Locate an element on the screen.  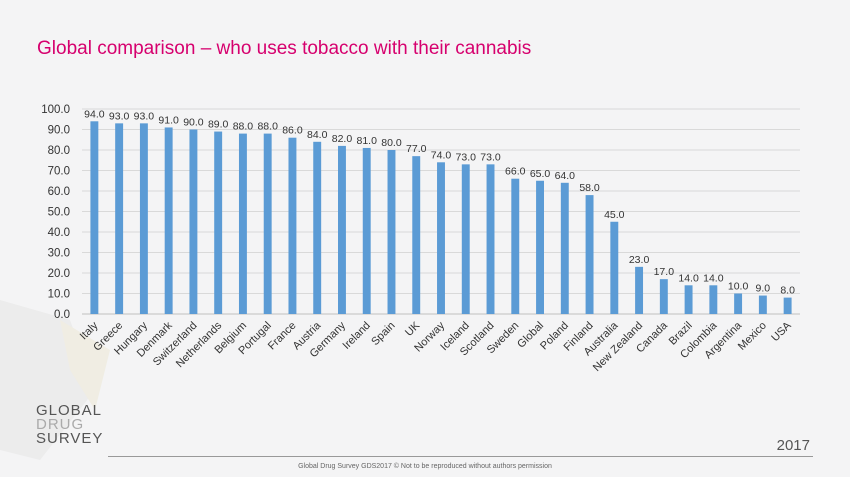
global-drug-survey-logo: GLOBAL DRUG SURVEY is located at coordinates (70, 424).